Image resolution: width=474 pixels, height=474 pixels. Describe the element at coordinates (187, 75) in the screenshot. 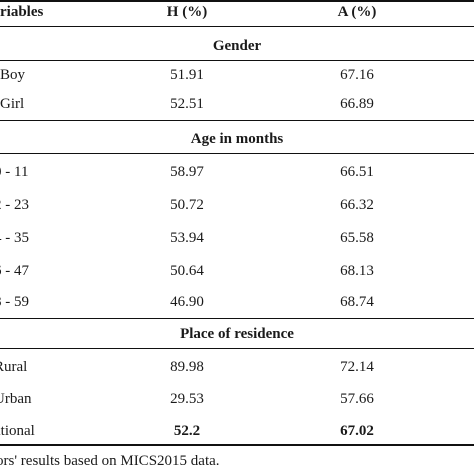

I see `row-h-value: 51.91` at that location.